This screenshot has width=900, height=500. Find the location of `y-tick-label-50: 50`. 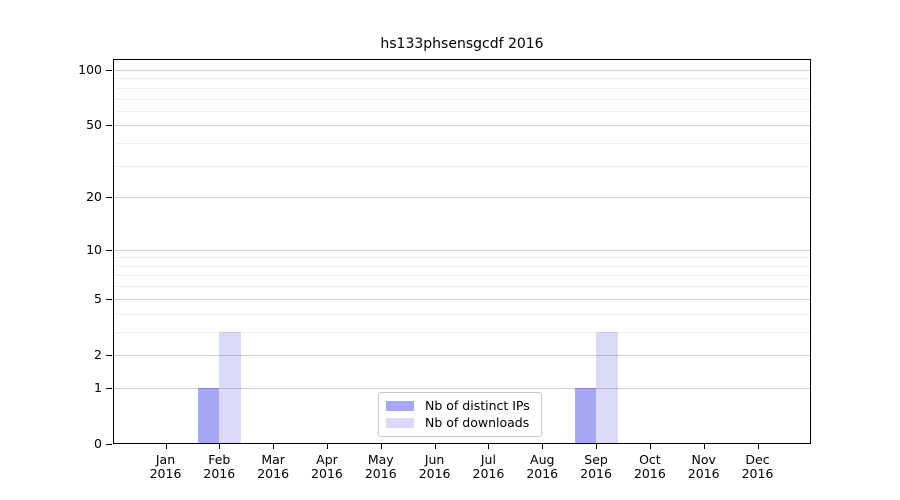

y-tick-label-50: 50 is located at coordinates (94, 125).